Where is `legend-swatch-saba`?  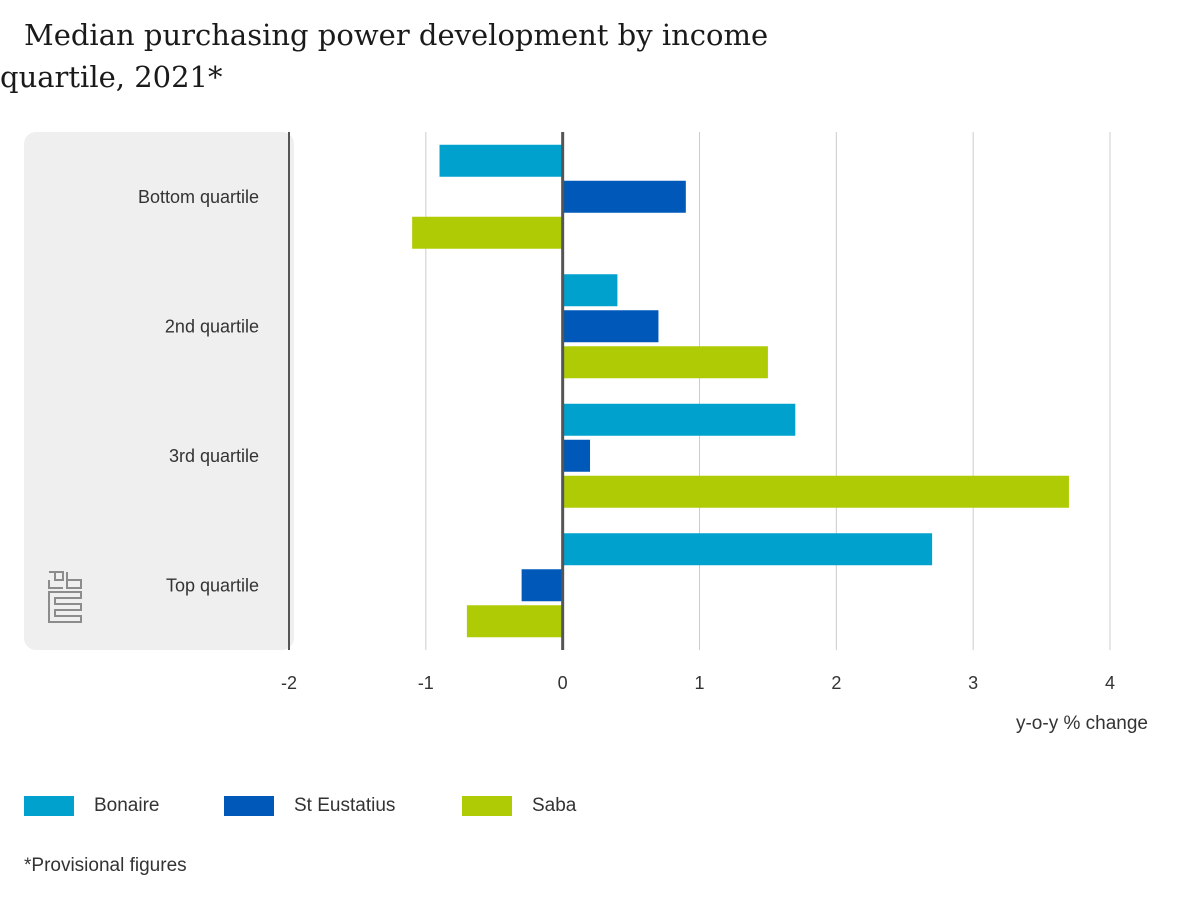 legend-swatch-saba is located at coordinates (487, 806).